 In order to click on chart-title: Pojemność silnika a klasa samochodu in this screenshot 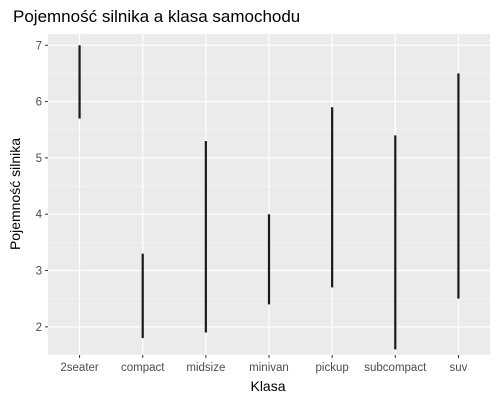, I will do `click(156, 16)`.